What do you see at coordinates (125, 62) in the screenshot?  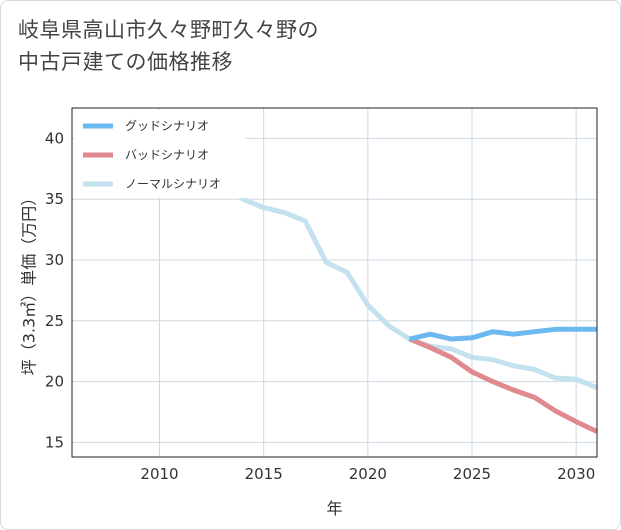 I see `chart-title-line2: 中古戸建ての価格推移` at bounding box center [125, 62].